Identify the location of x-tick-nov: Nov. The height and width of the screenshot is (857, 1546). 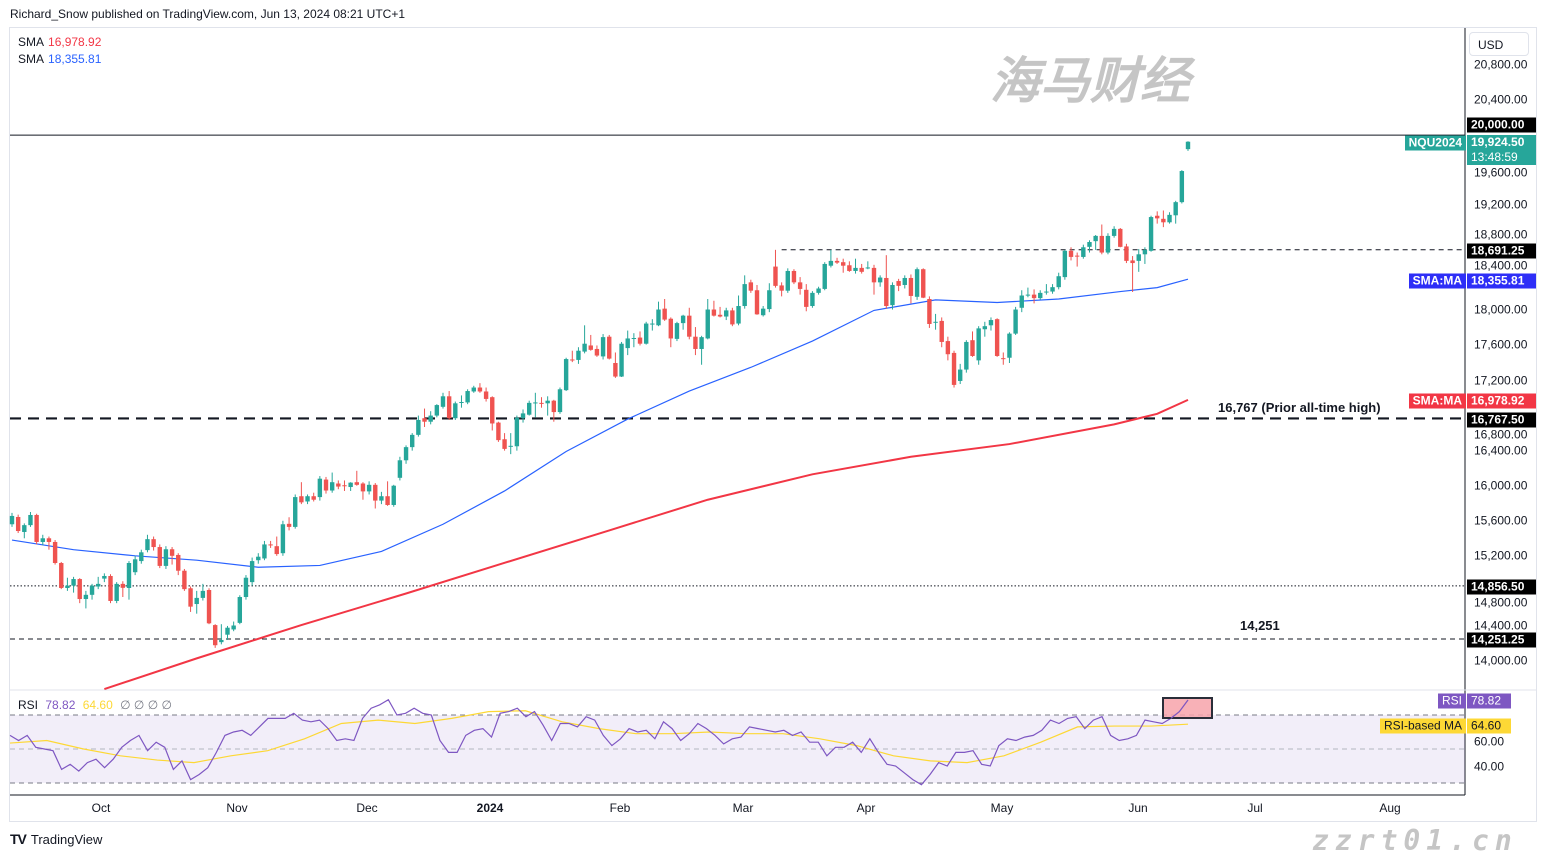
(237, 808).